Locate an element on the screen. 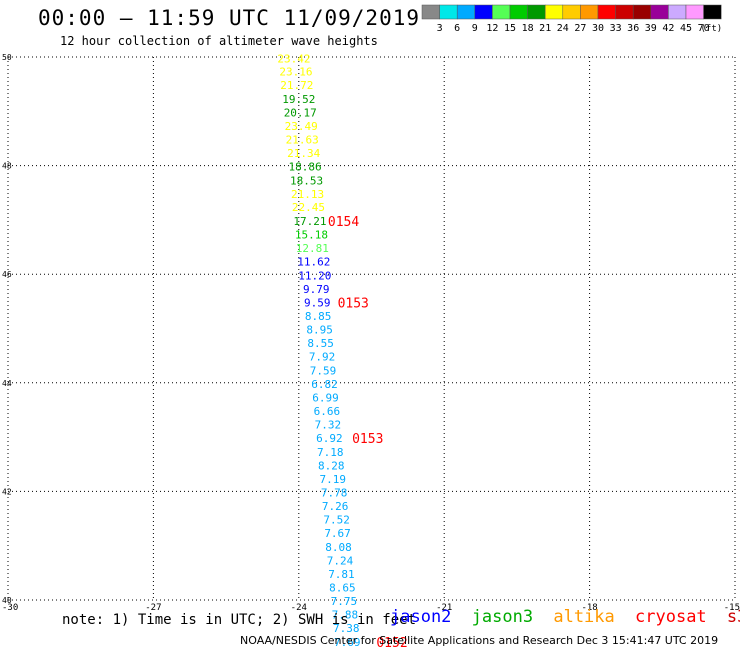  color-scale-label: 27 is located at coordinates (580, 28).